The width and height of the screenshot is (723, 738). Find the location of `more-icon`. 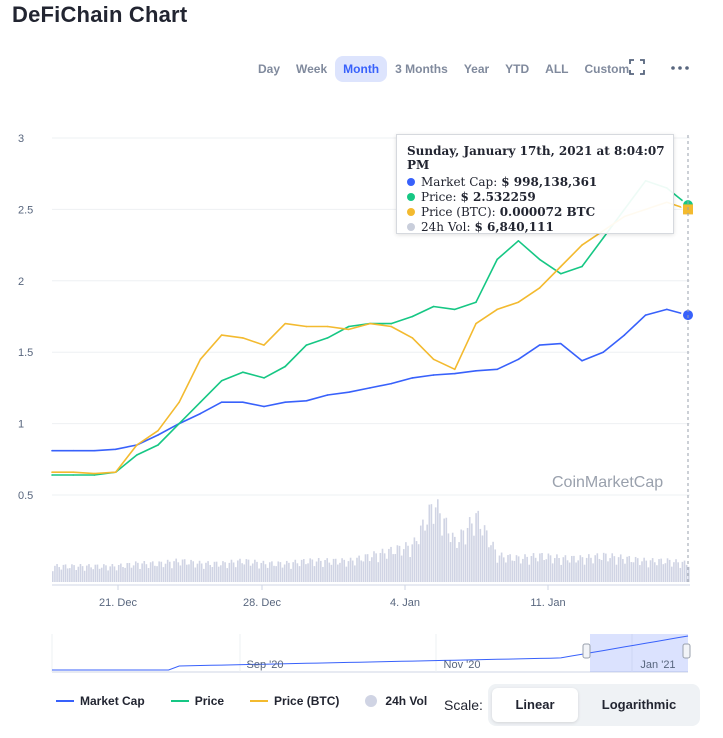

more-icon is located at coordinates (680, 68).